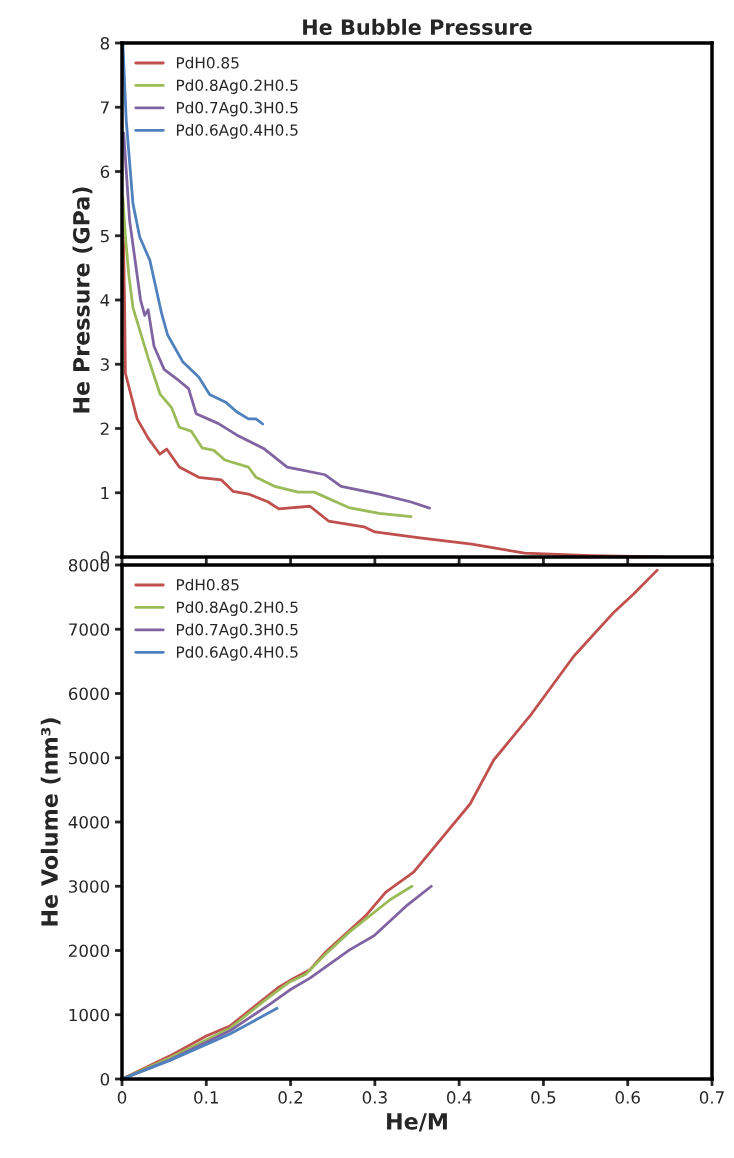 This screenshot has height=1158, width=734. I want to click on y-tick-label: 5, so click(104, 236).